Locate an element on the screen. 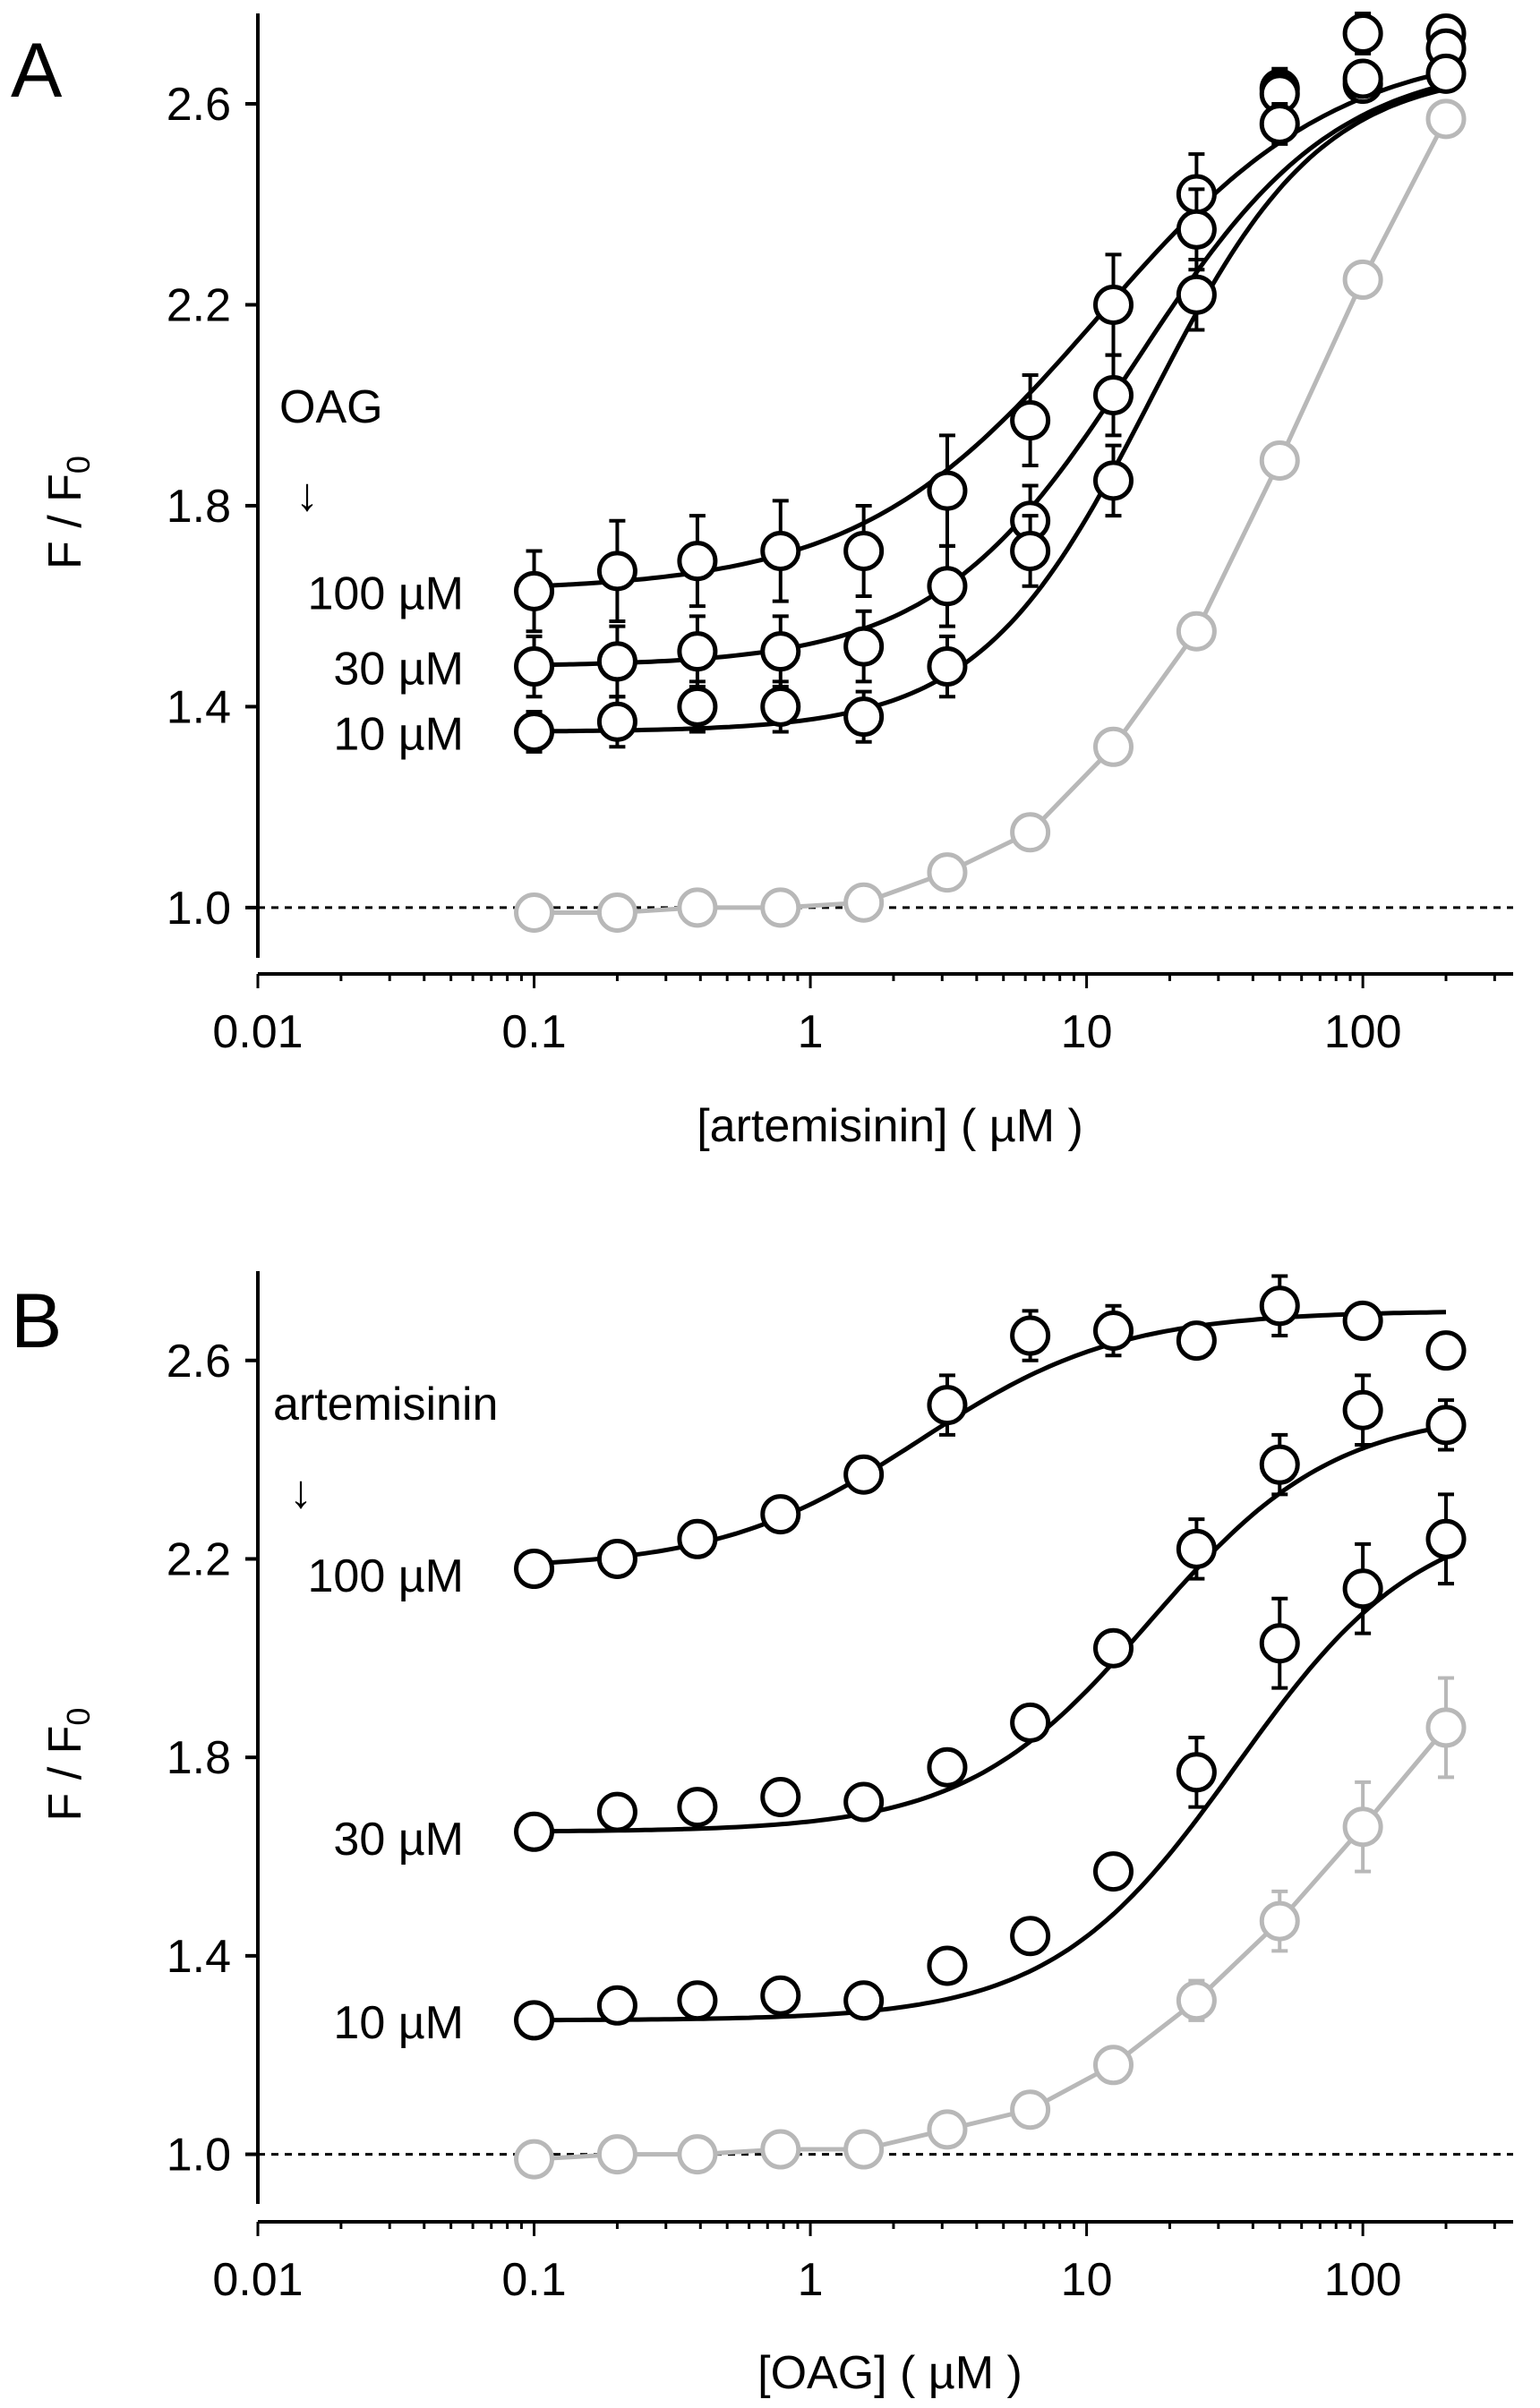 The width and height of the screenshot is (1540, 2408). legend-title: OAG is located at coordinates (331, 407).